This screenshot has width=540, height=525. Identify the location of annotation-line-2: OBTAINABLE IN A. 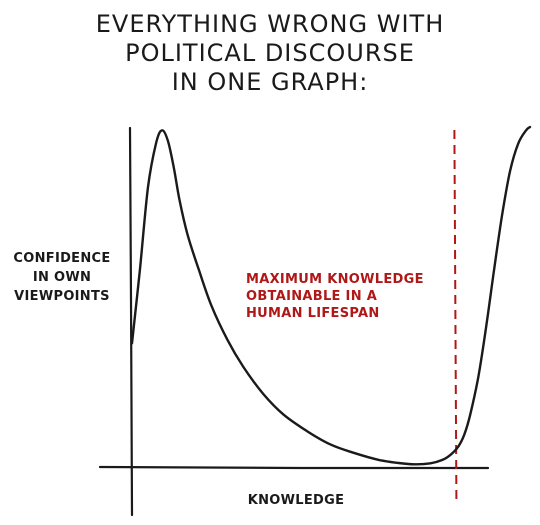
(311, 296).